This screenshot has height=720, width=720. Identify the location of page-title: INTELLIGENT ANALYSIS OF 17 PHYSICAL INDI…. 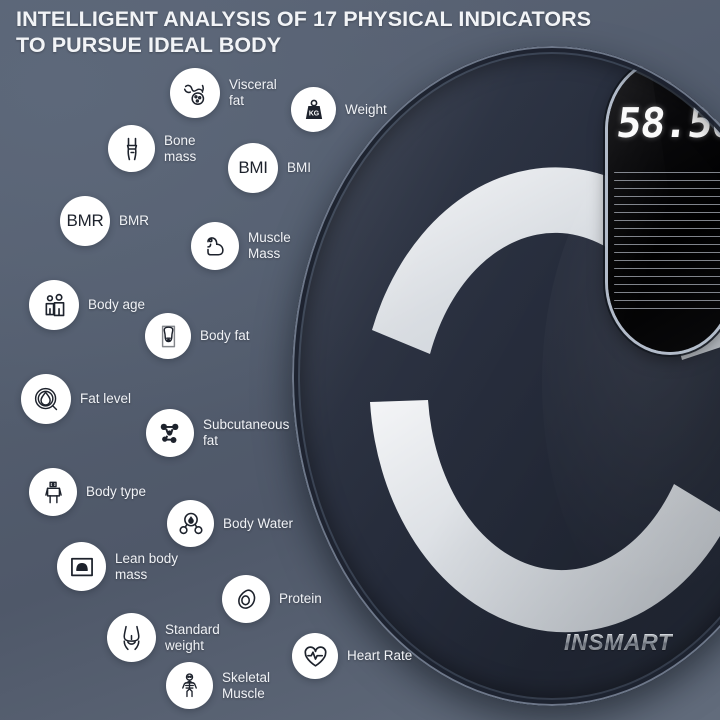
(326, 32).